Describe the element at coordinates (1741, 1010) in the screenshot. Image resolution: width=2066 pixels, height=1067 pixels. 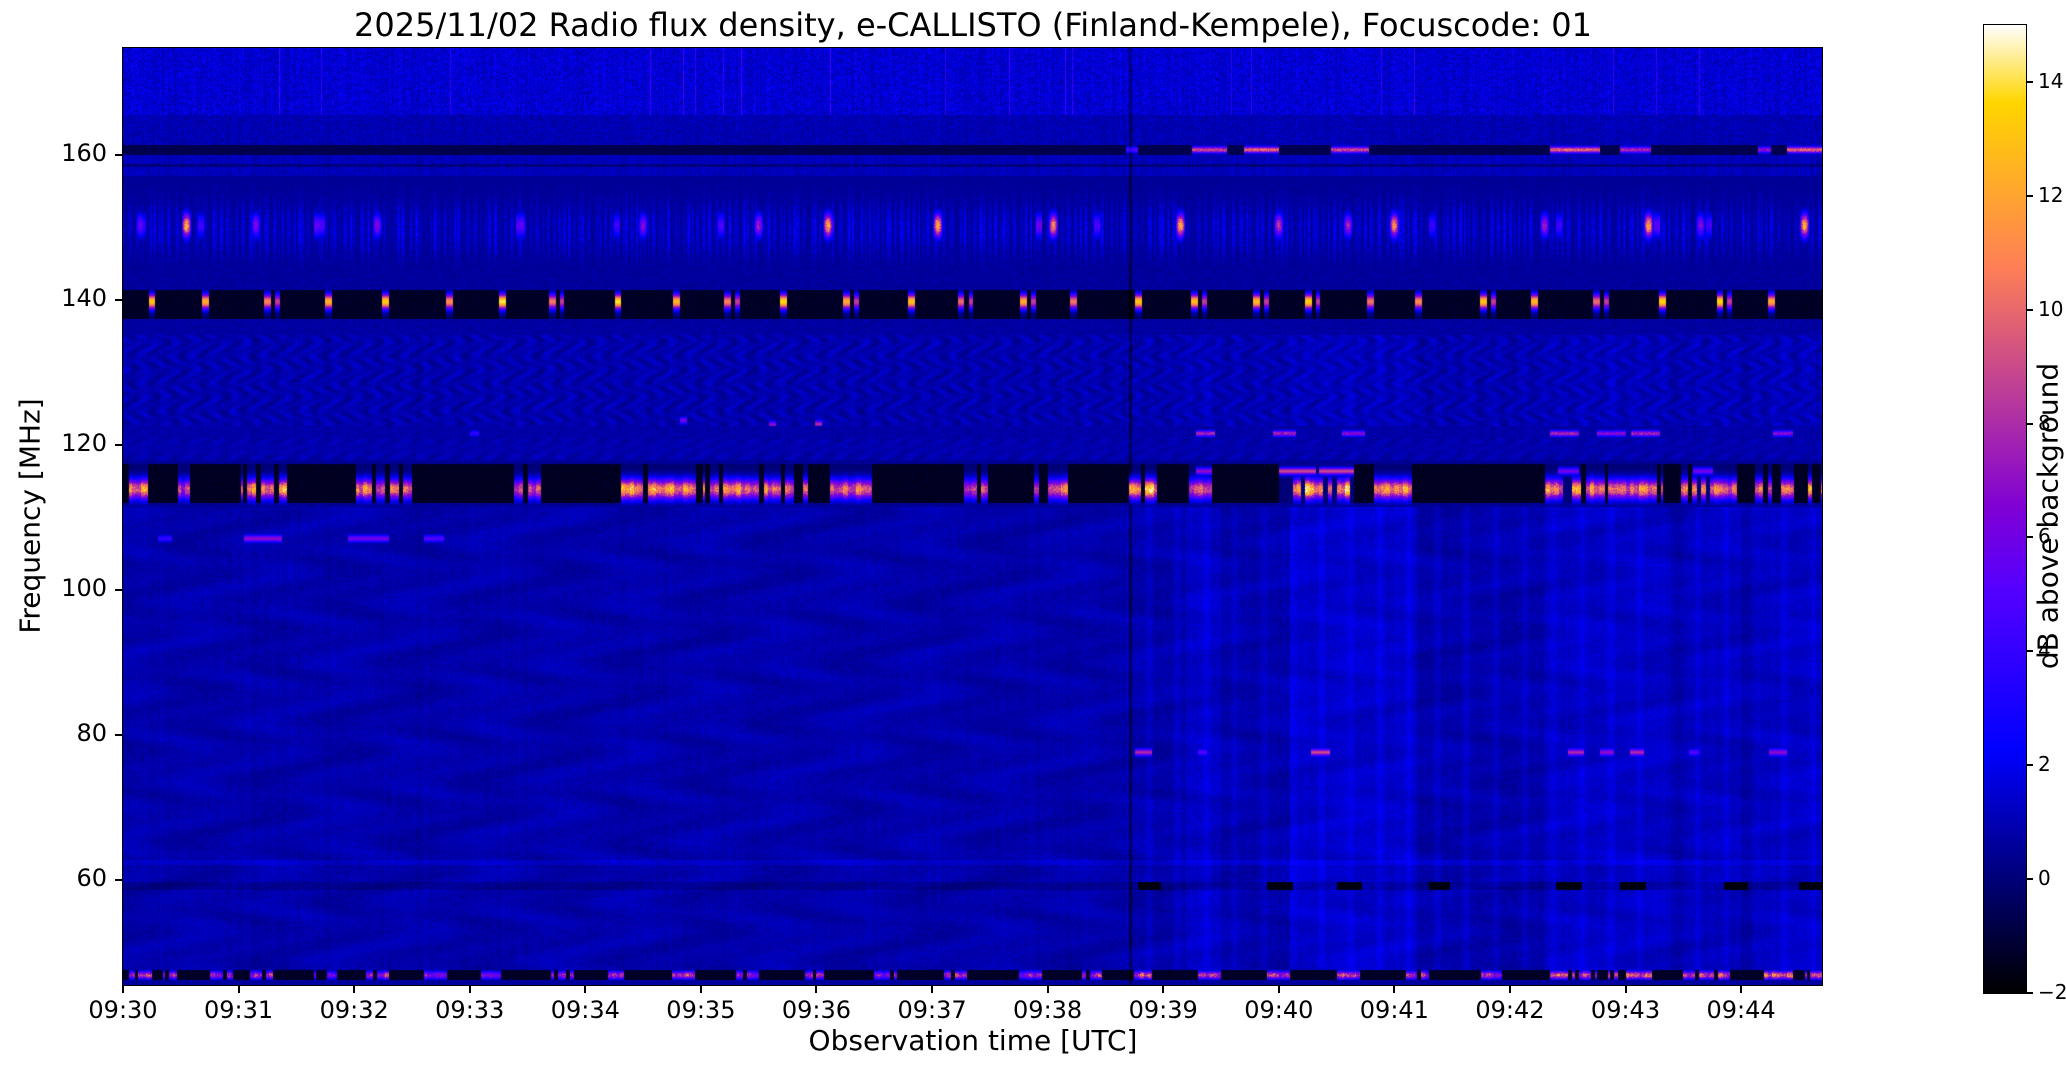
I see `x-tick-label: 09:44` at that location.